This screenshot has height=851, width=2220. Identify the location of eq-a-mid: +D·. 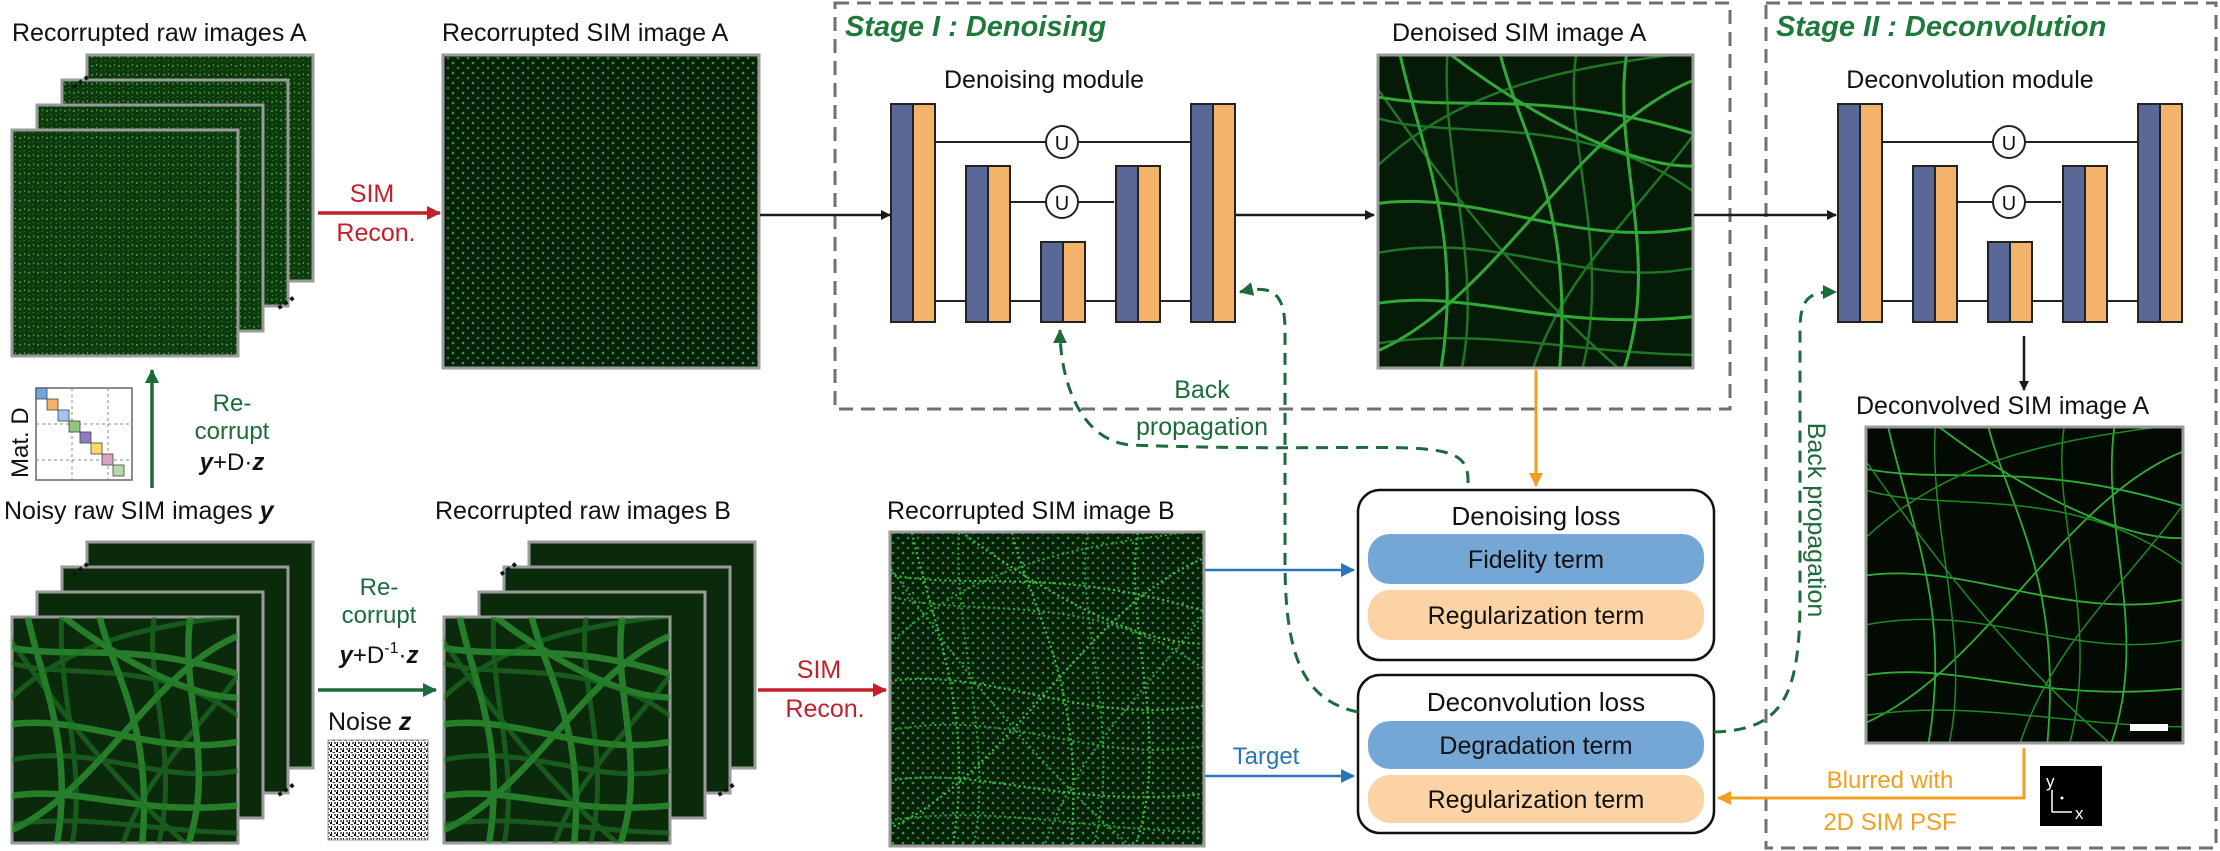
(232, 462).